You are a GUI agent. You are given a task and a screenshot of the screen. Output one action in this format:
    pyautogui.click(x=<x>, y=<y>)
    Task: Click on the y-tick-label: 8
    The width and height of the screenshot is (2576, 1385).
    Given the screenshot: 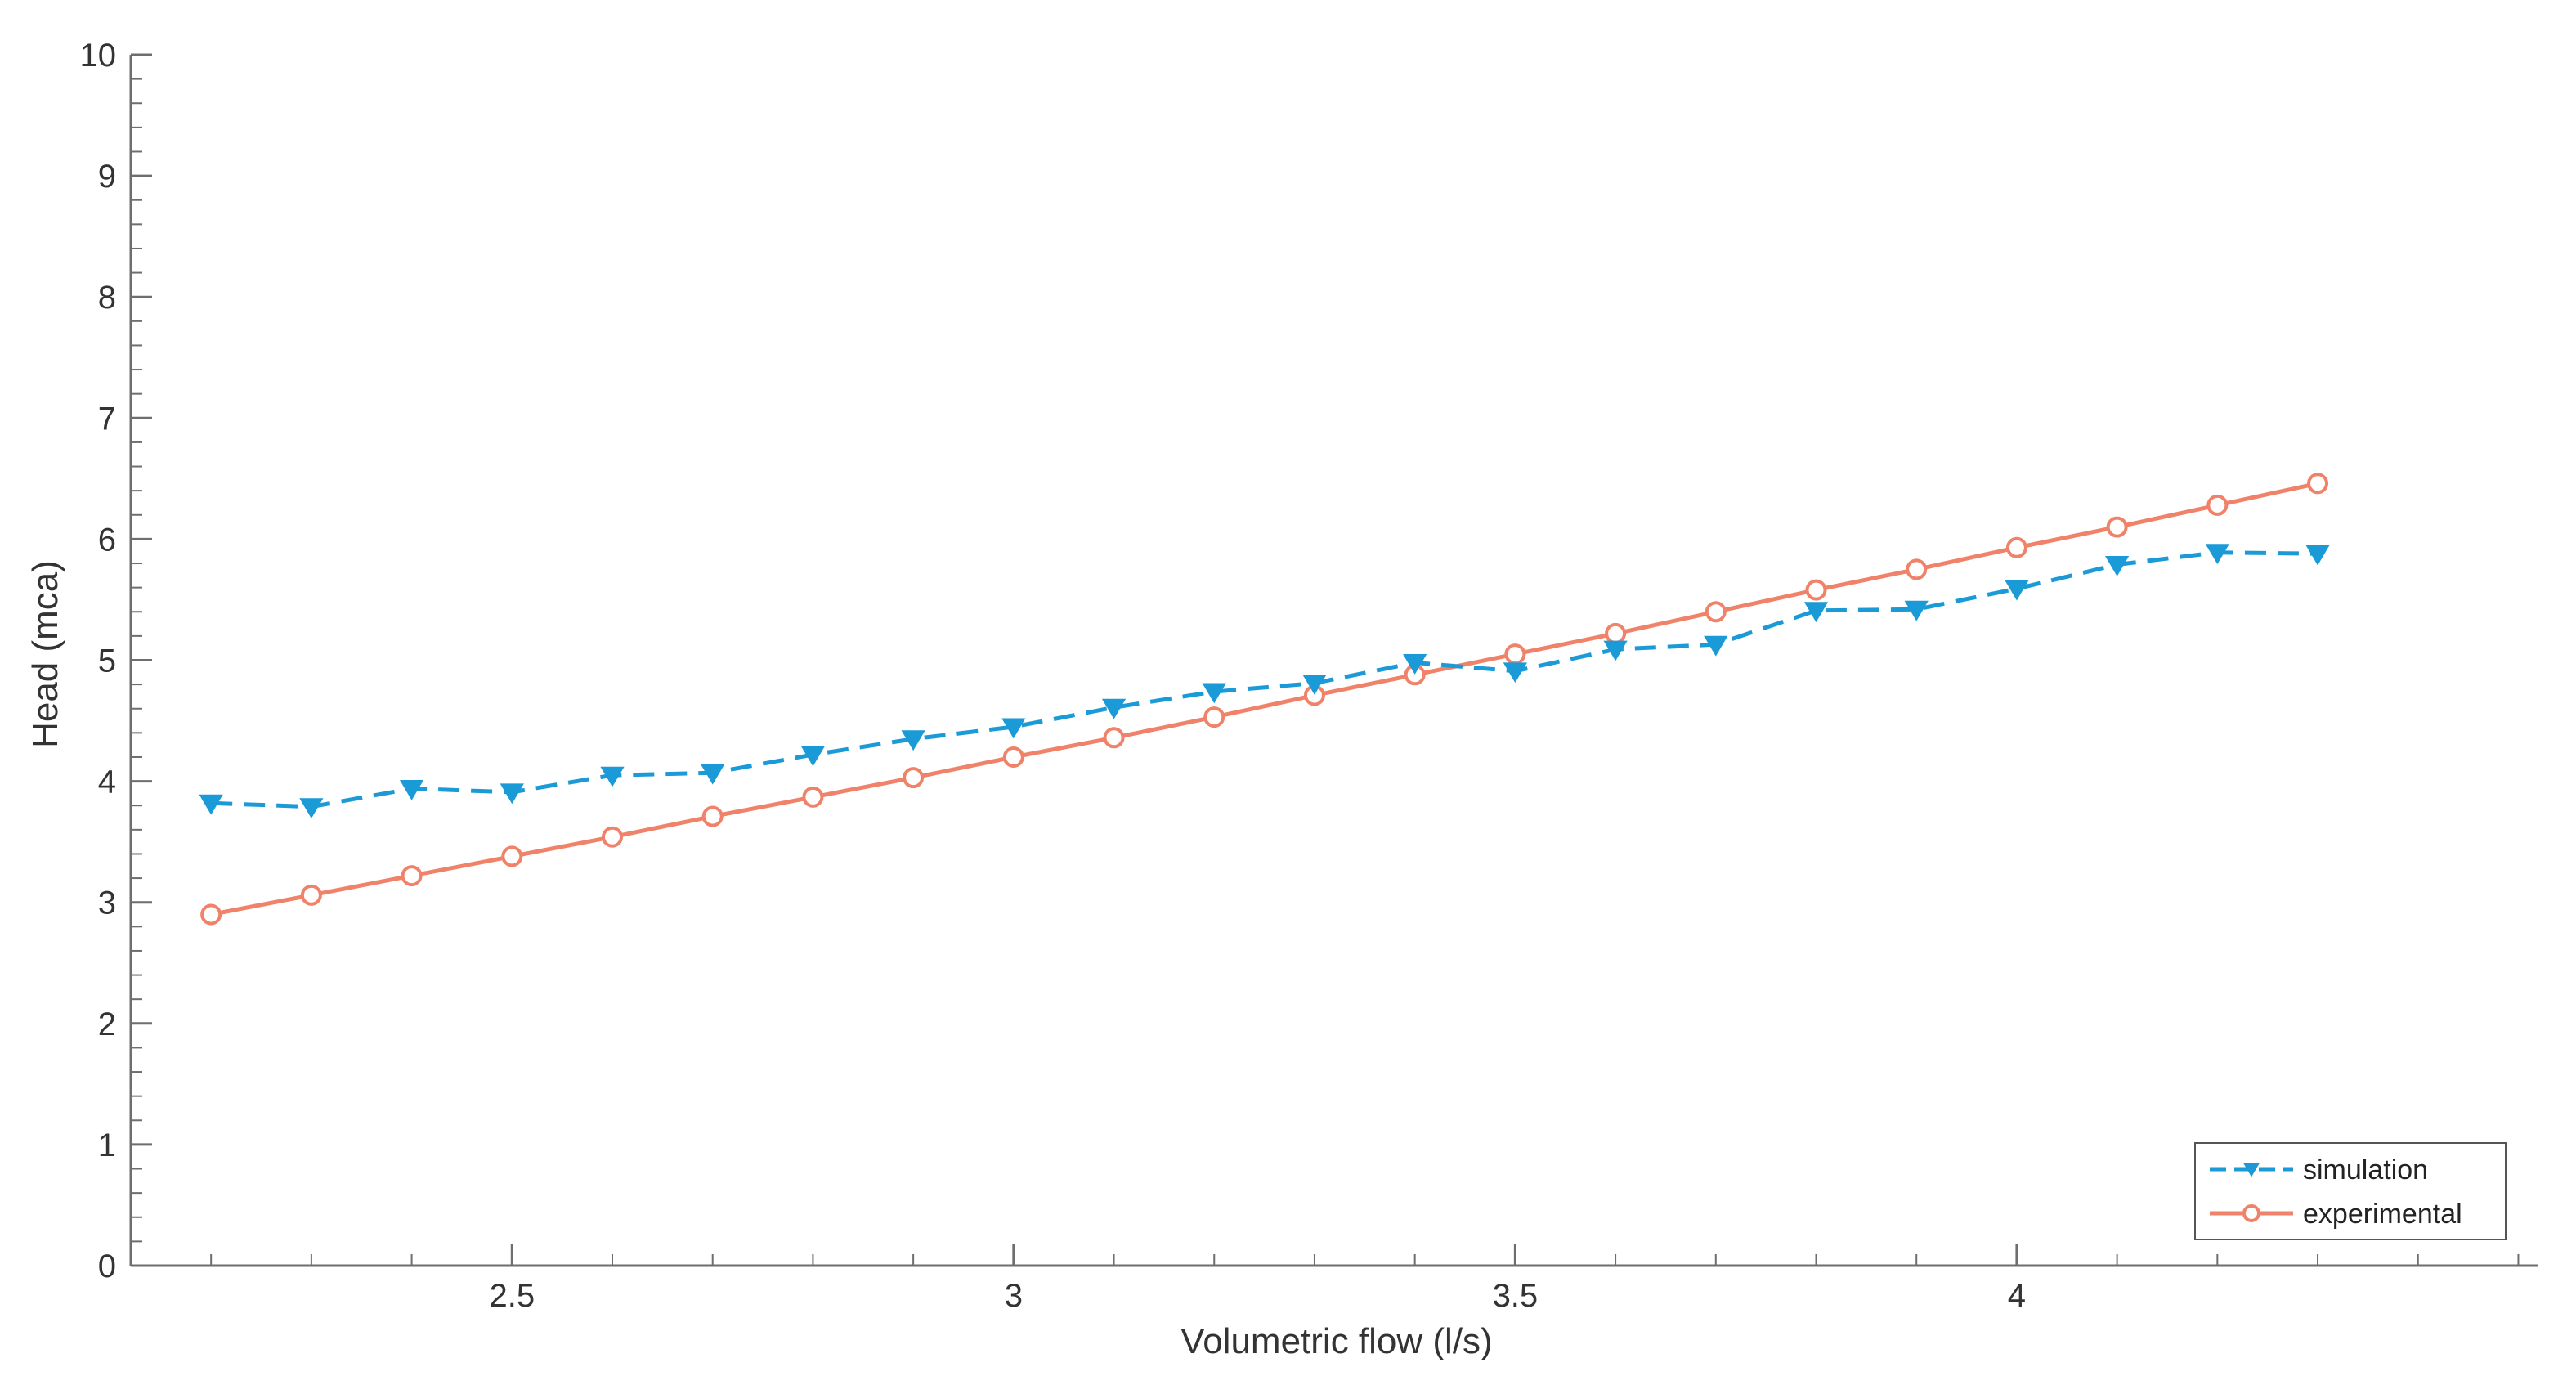 What is the action you would take?
    pyautogui.click(x=107, y=298)
    